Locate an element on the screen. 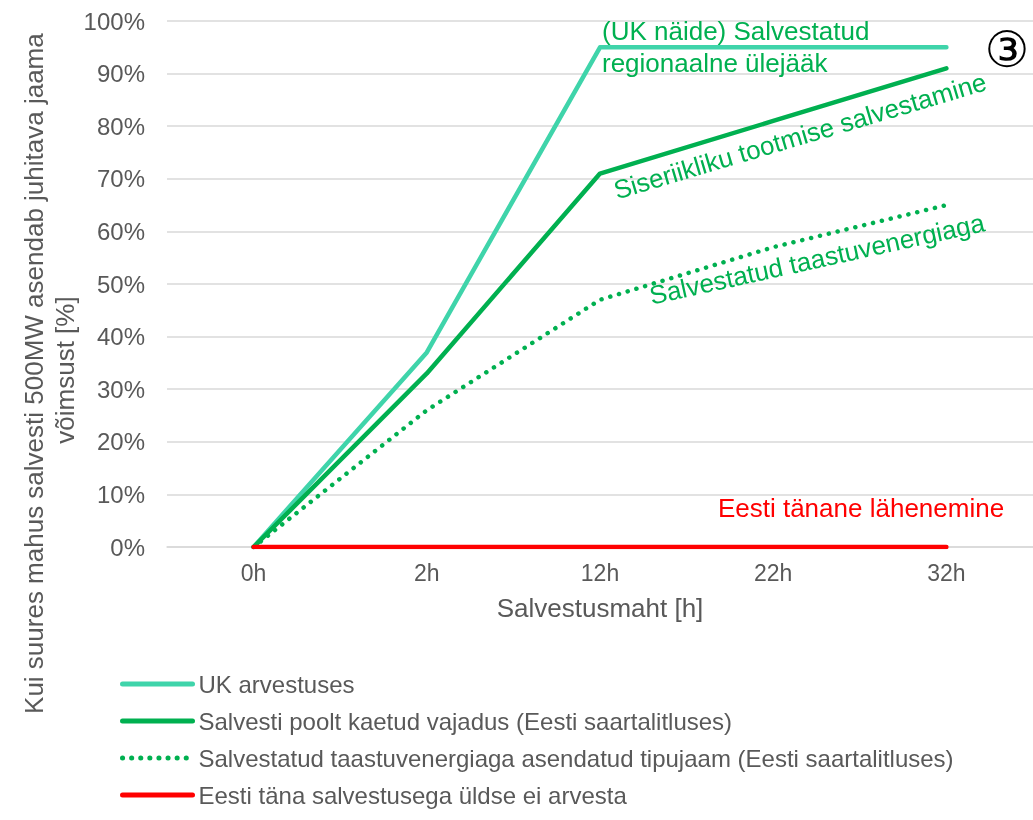  y-tick-label: 50% is located at coordinates (120, 284).